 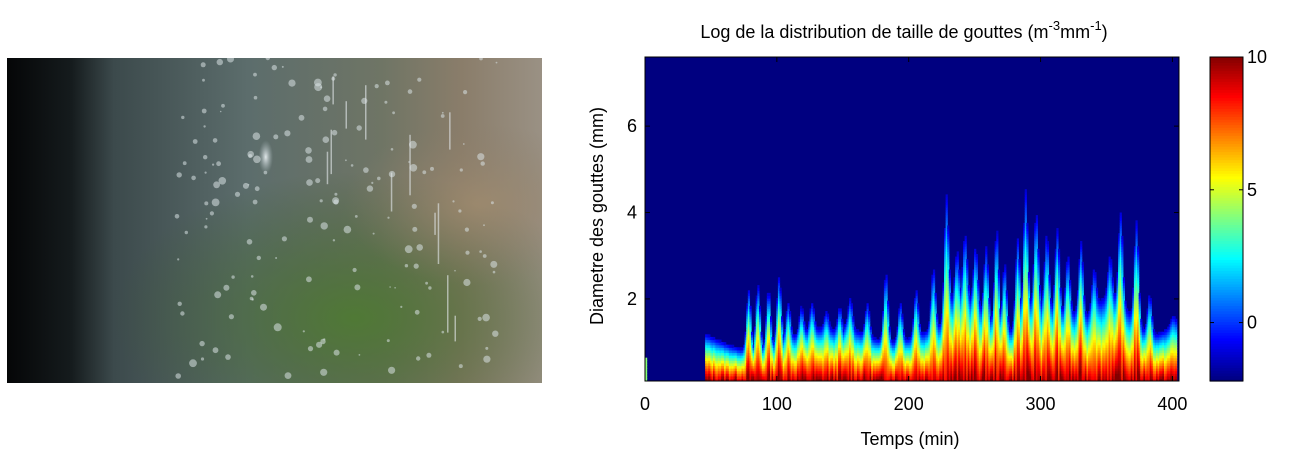 What do you see at coordinates (909, 439) in the screenshot?
I see `x-axis-label: Temps (min)` at bounding box center [909, 439].